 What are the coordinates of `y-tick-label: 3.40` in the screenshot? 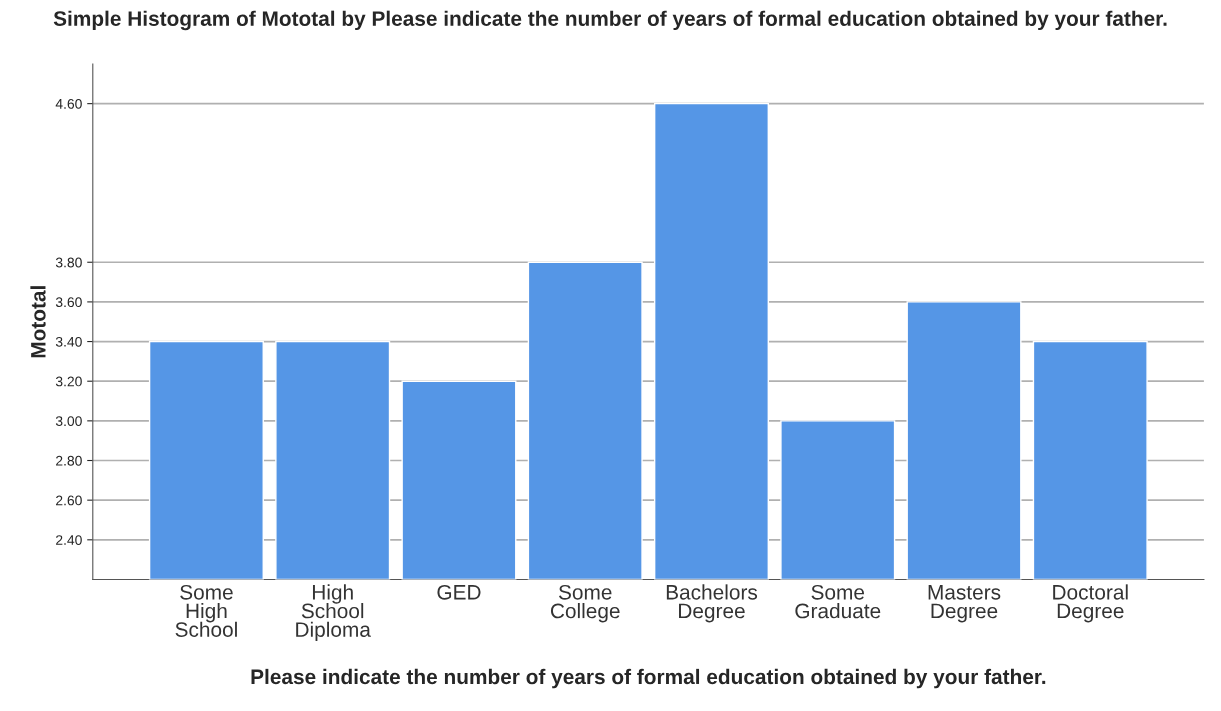 It's located at (68, 341).